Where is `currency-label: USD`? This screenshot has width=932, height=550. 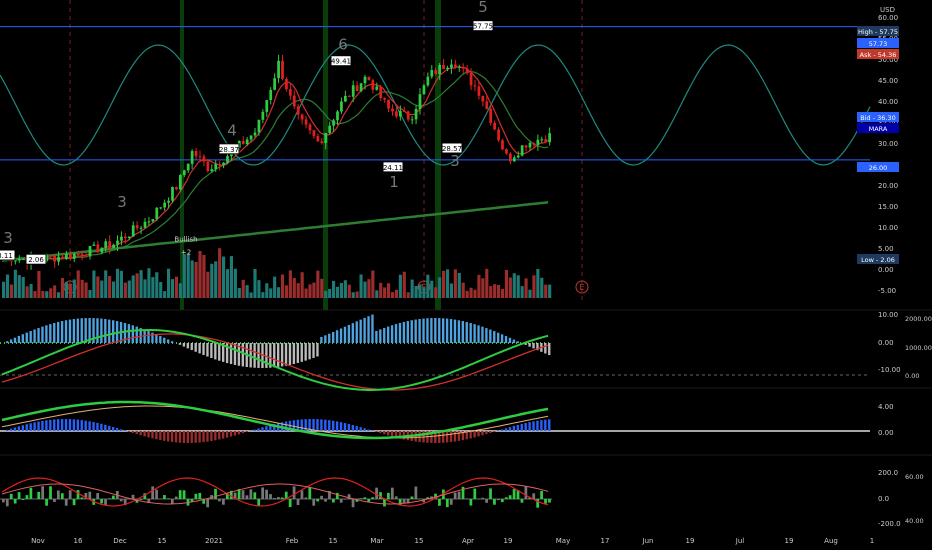 currency-label: USD is located at coordinates (887, 10).